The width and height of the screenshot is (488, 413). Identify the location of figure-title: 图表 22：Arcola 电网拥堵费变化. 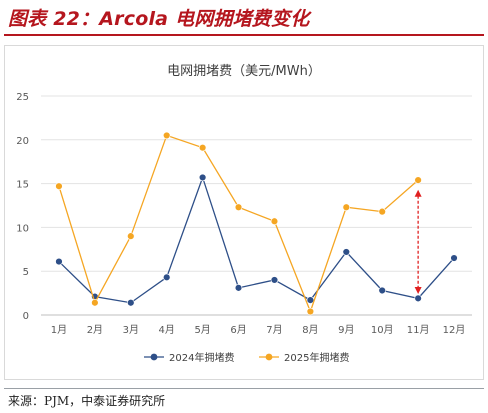
(159, 19).